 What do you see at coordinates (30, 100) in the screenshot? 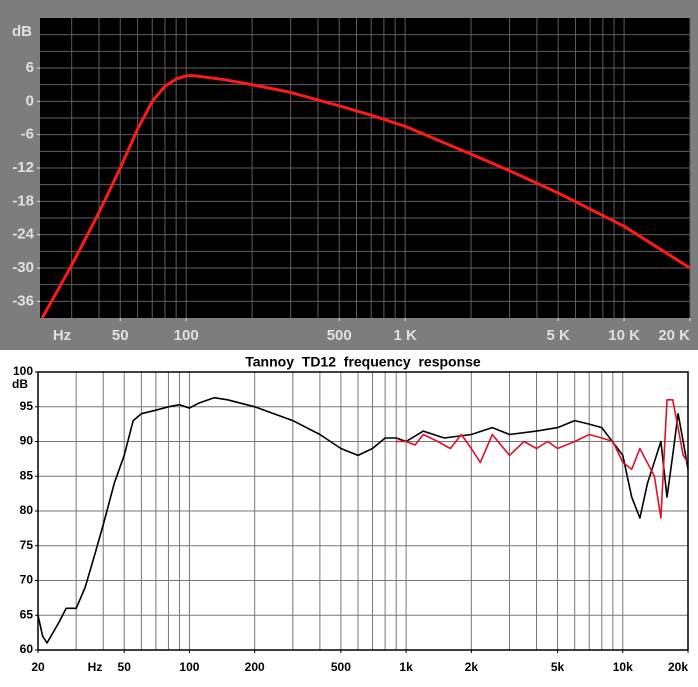
I see `y-tick-label: 0` at bounding box center [30, 100].